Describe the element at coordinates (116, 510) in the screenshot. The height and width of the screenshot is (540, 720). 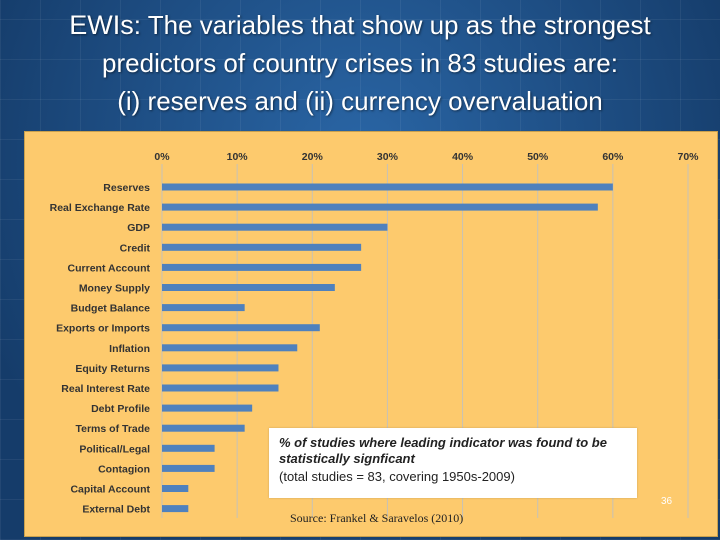
I see `category-label: External Debt` at that location.